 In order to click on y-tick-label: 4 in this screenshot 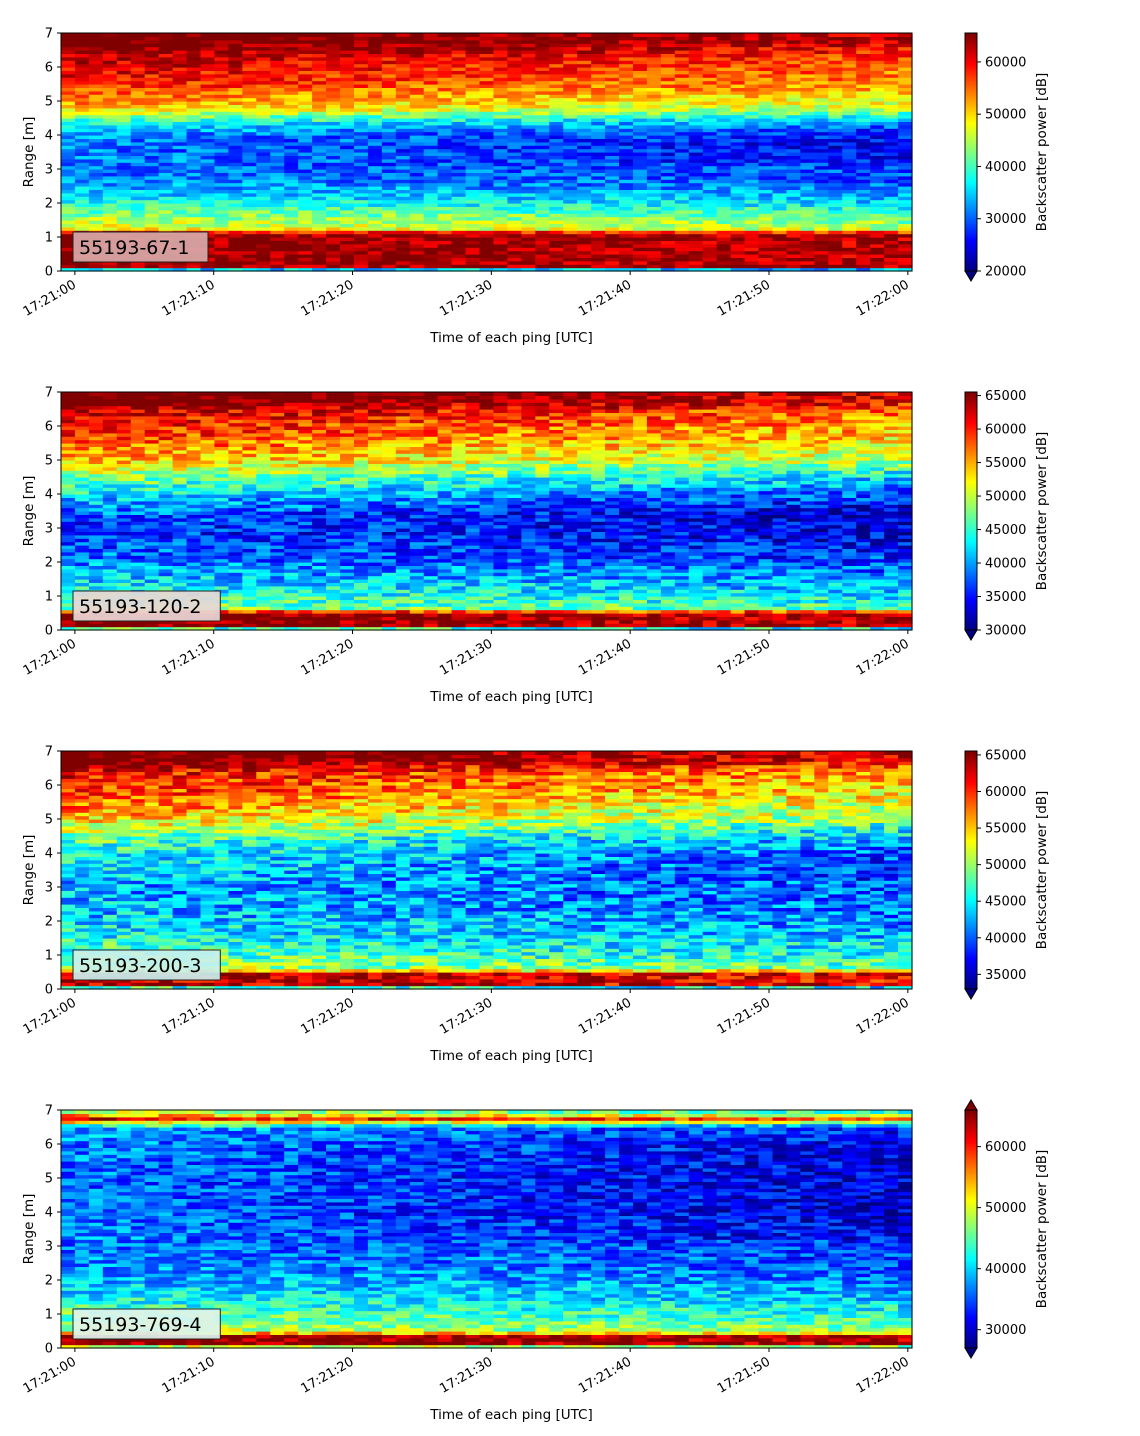, I will do `click(49, 136)`.